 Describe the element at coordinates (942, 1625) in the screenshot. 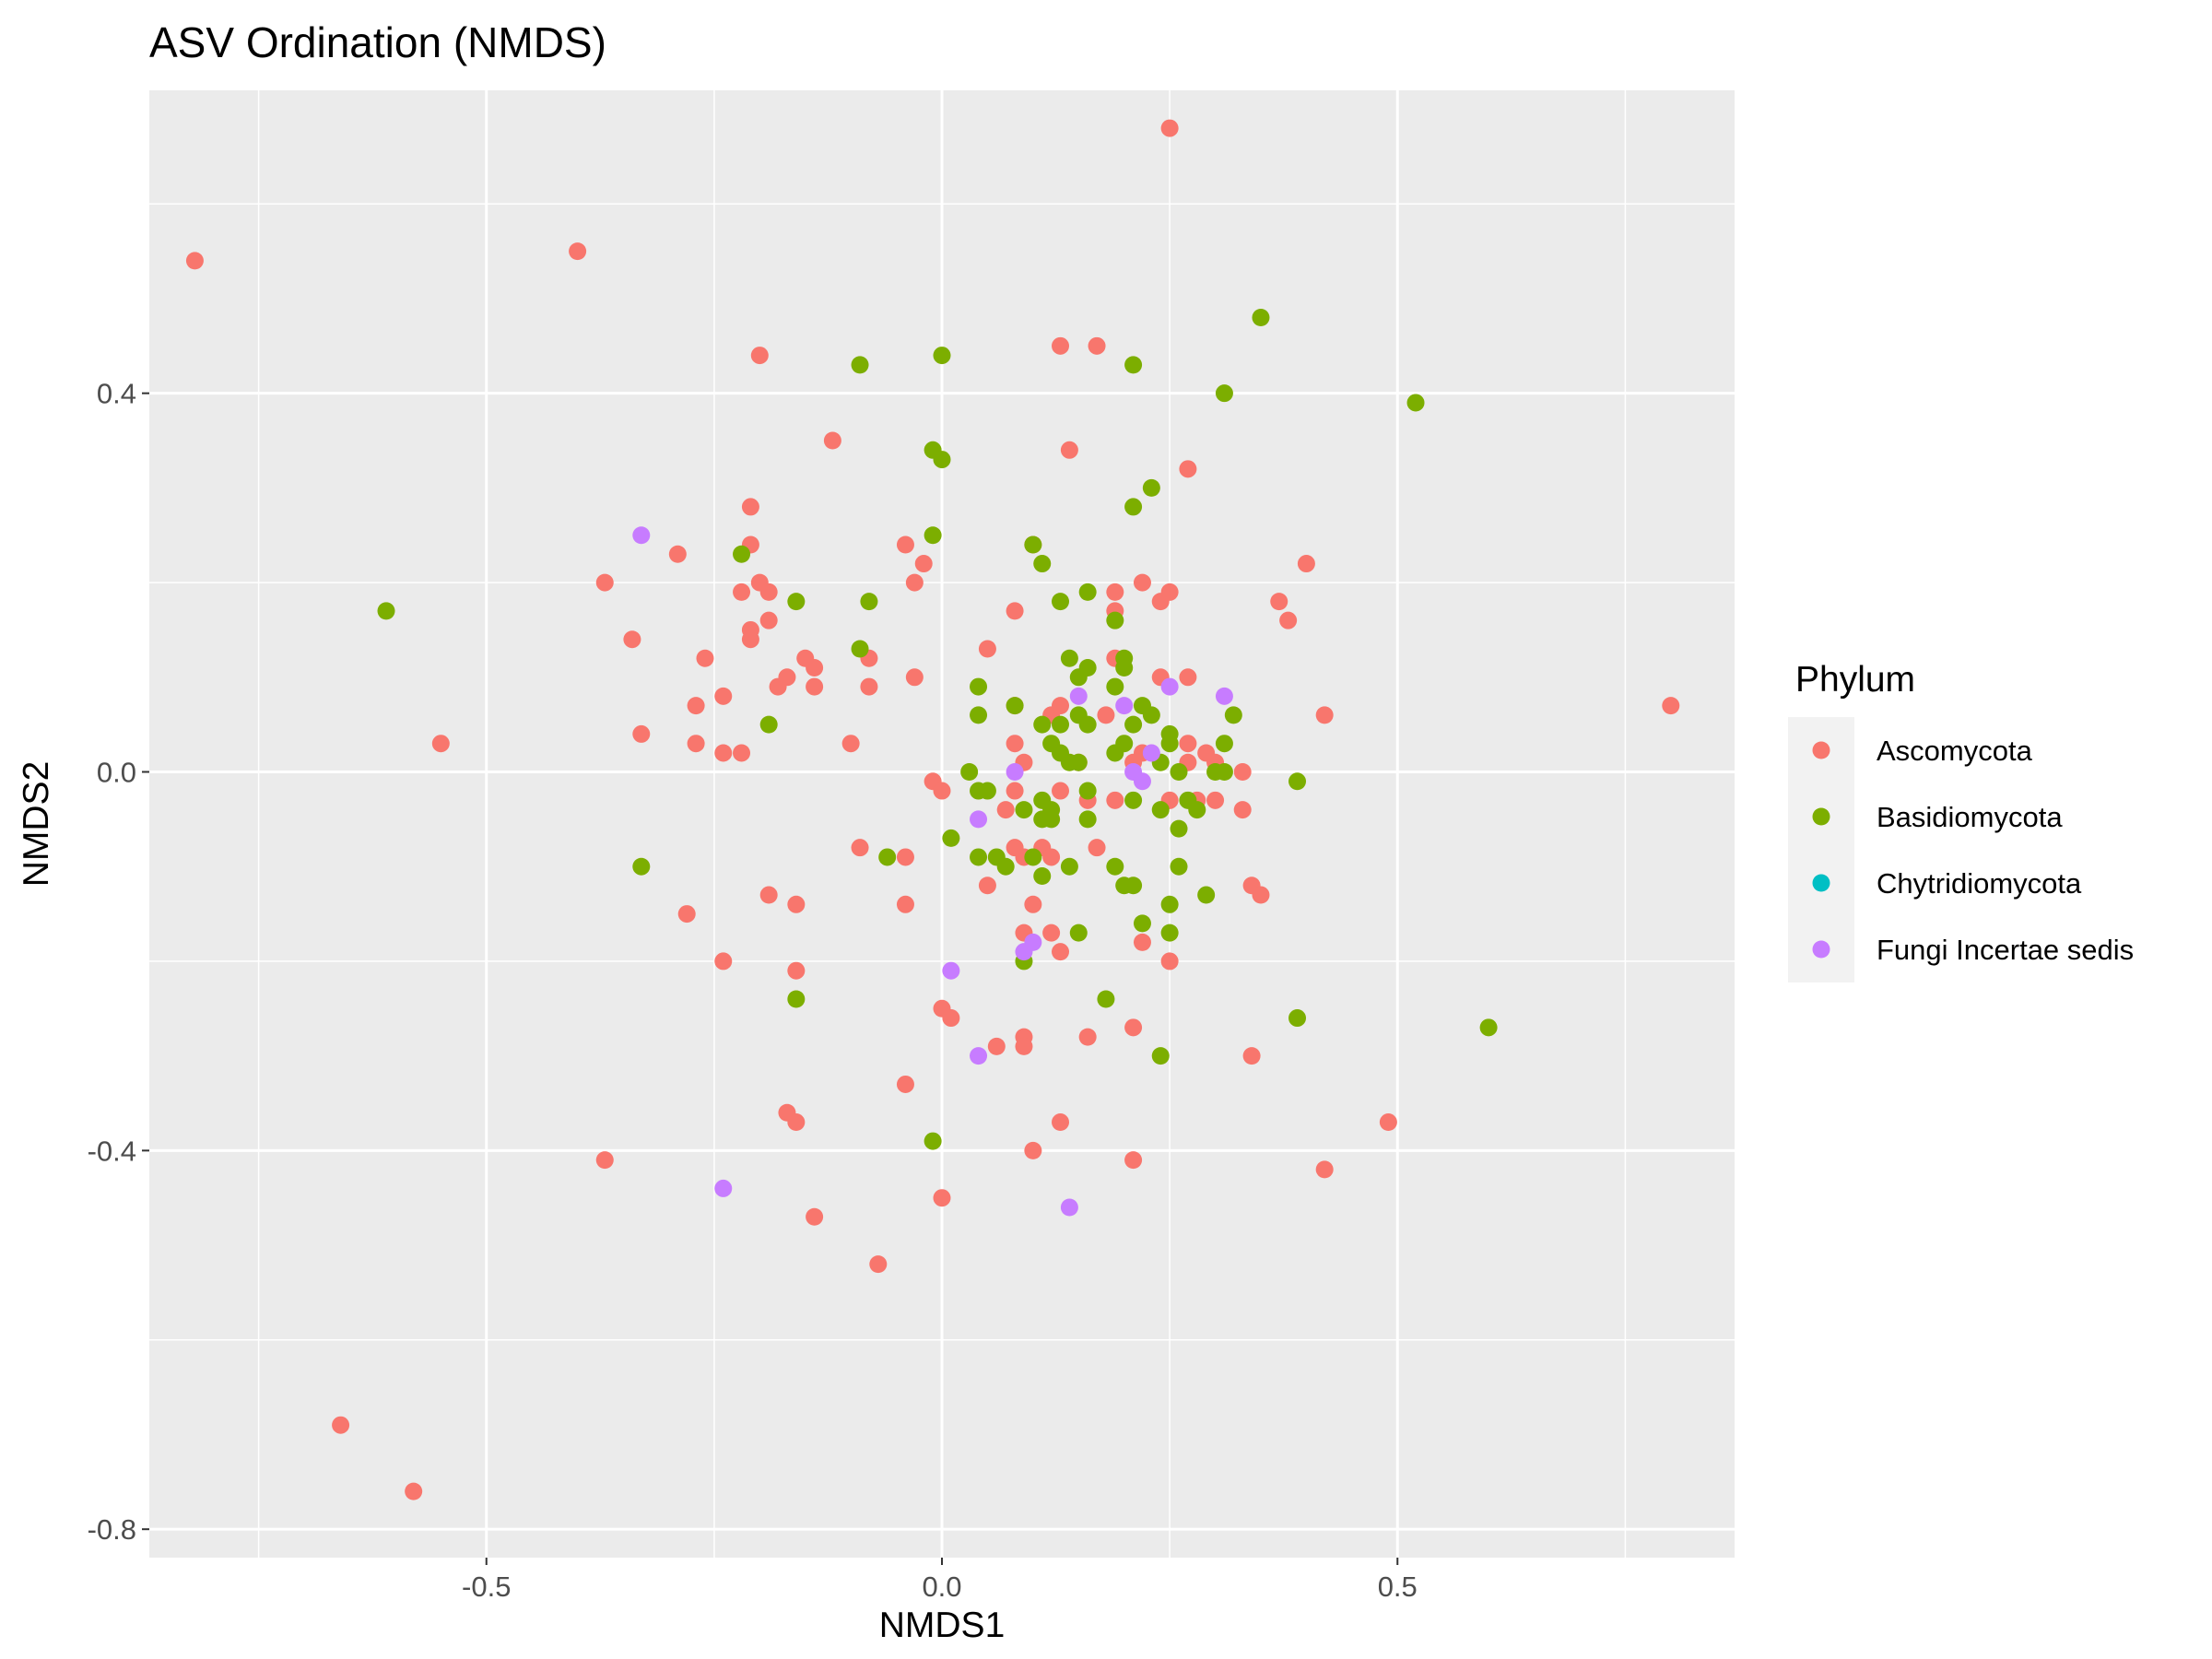

I see `x-axis-title: NMDS1` at that location.